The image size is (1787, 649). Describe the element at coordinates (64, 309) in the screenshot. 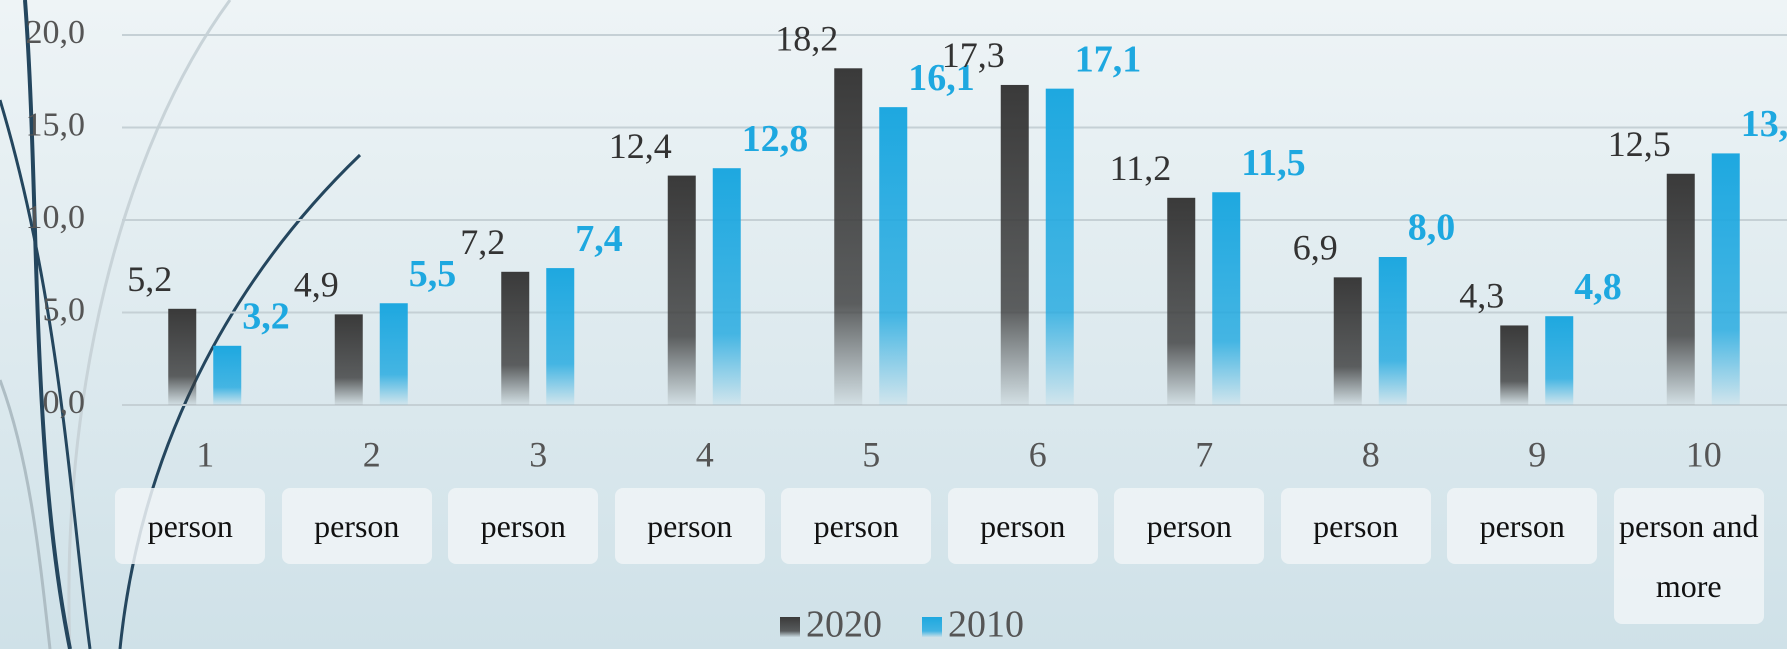

I see `y-tick-label: 5,0` at that location.